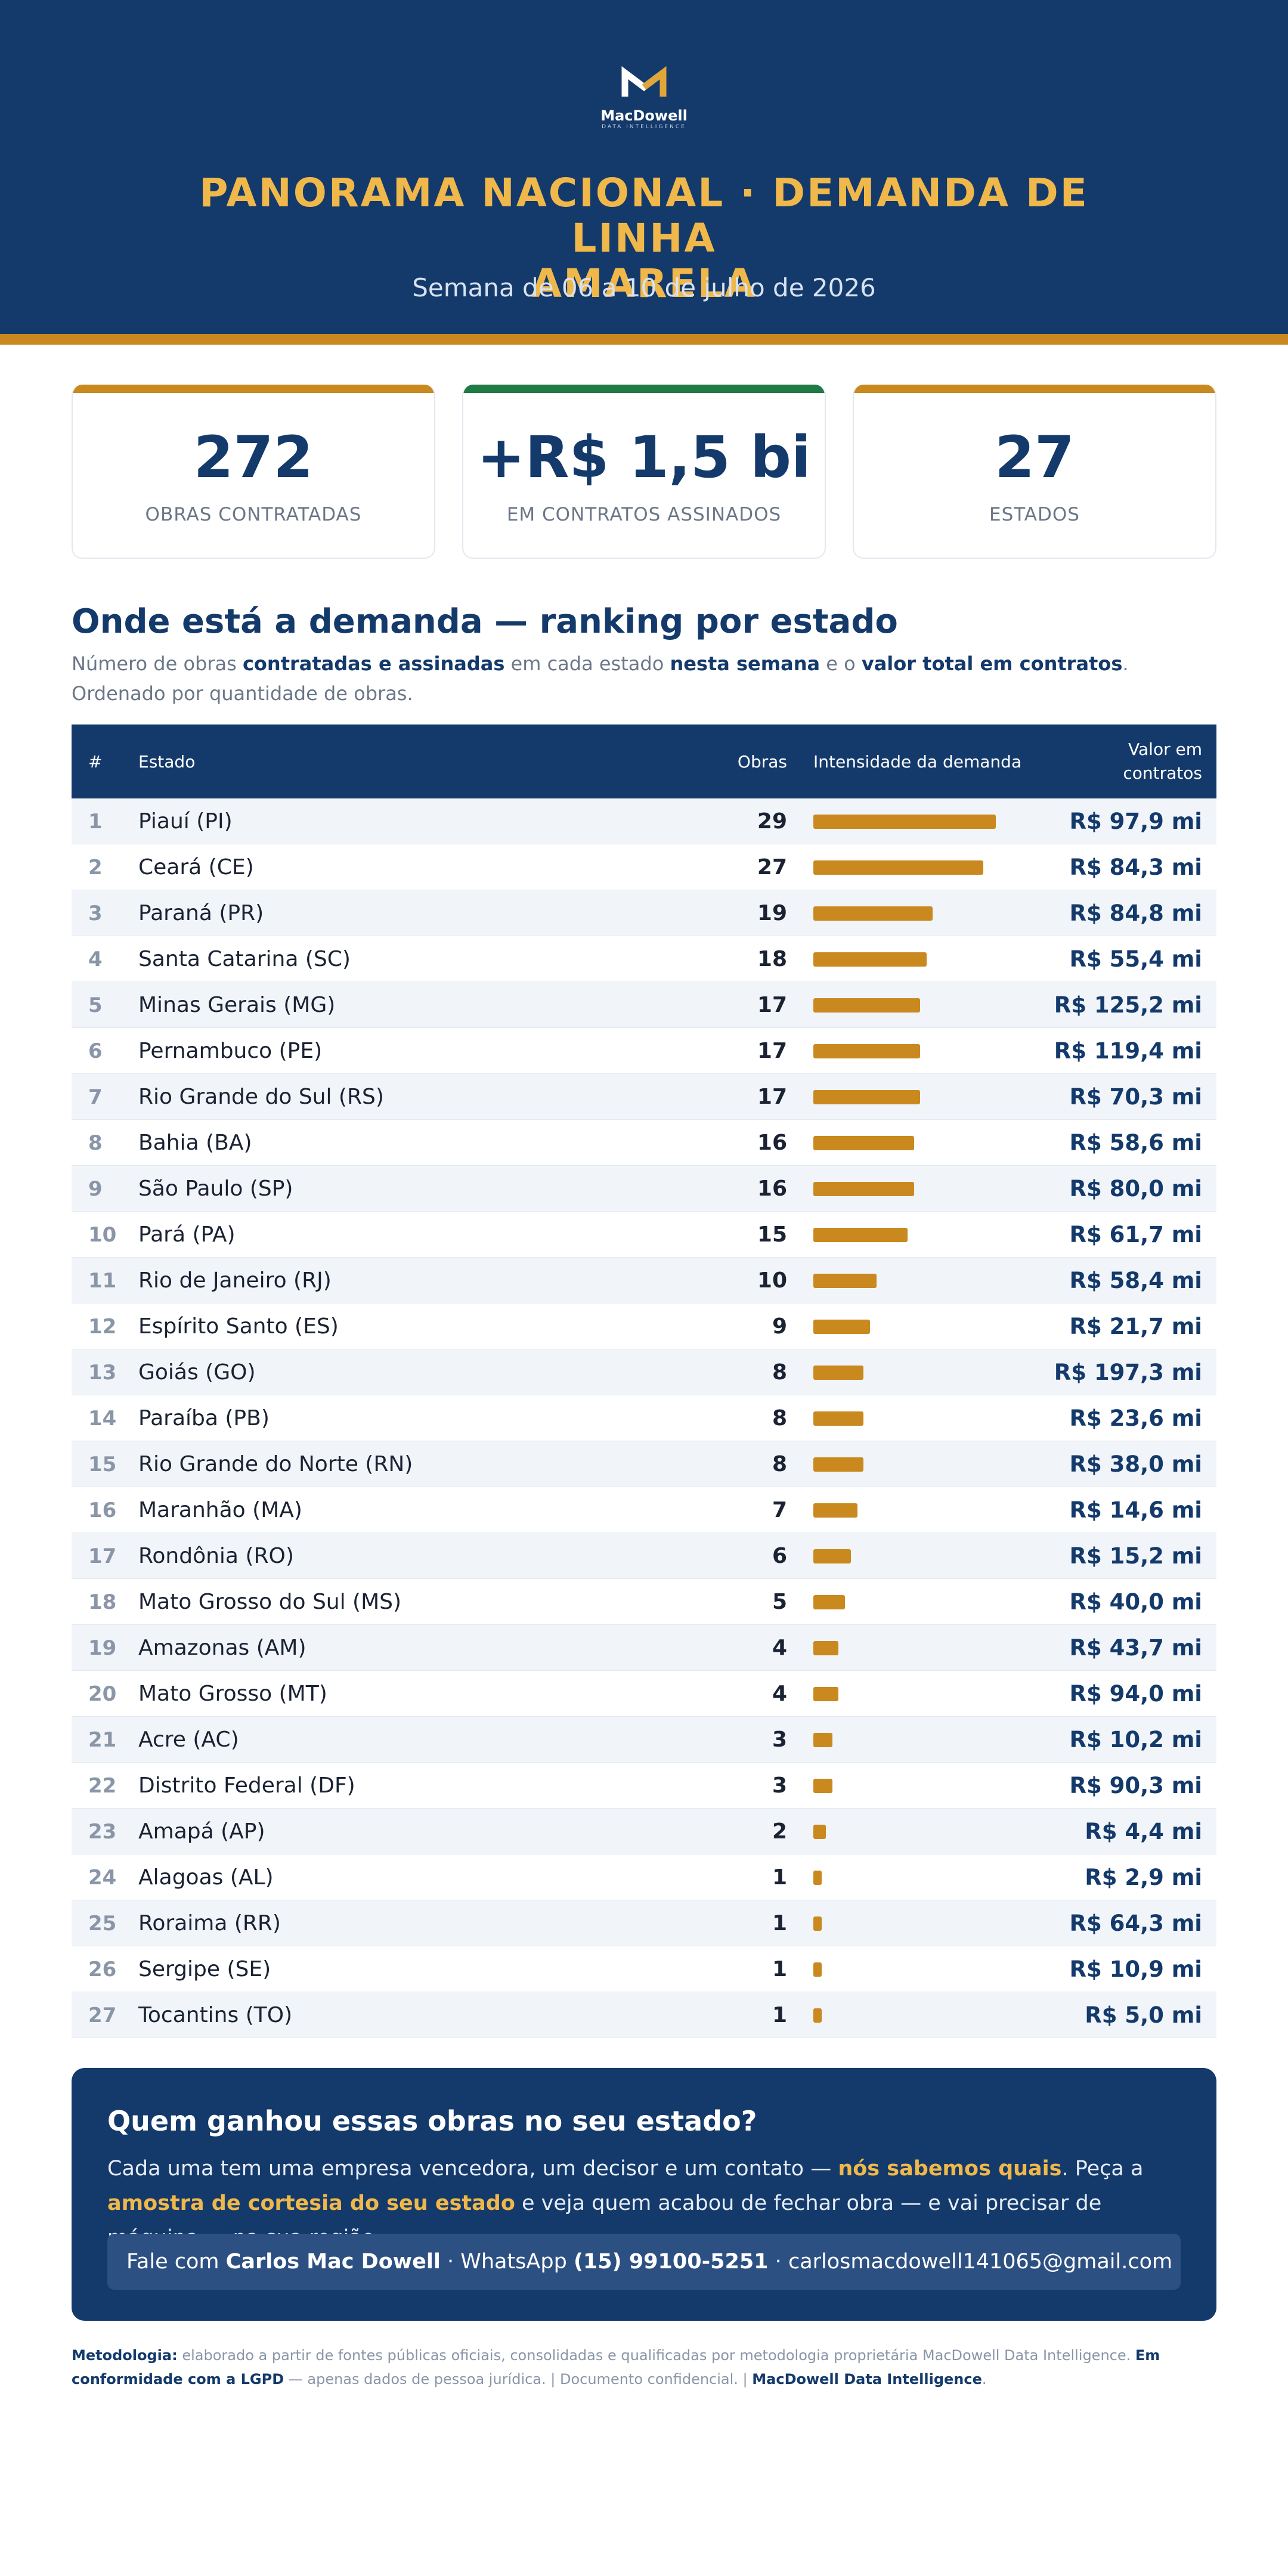 The height and width of the screenshot is (2576, 1288). What do you see at coordinates (1163, 761) in the screenshot?
I see `header-value: Valor em contratos` at bounding box center [1163, 761].